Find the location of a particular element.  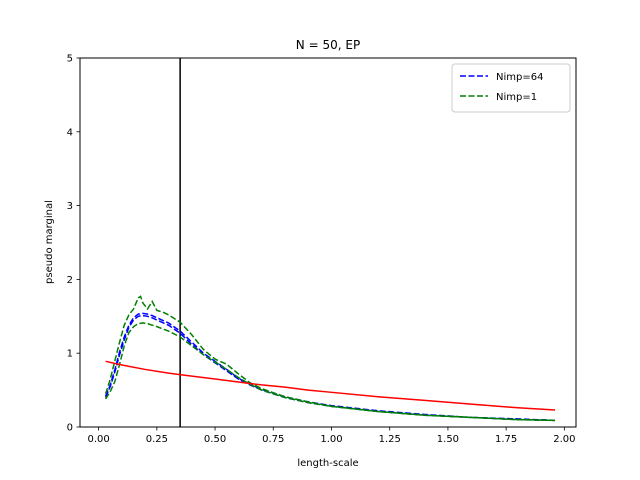

x-tick-label: 0.25 is located at coordinates (157, 439).